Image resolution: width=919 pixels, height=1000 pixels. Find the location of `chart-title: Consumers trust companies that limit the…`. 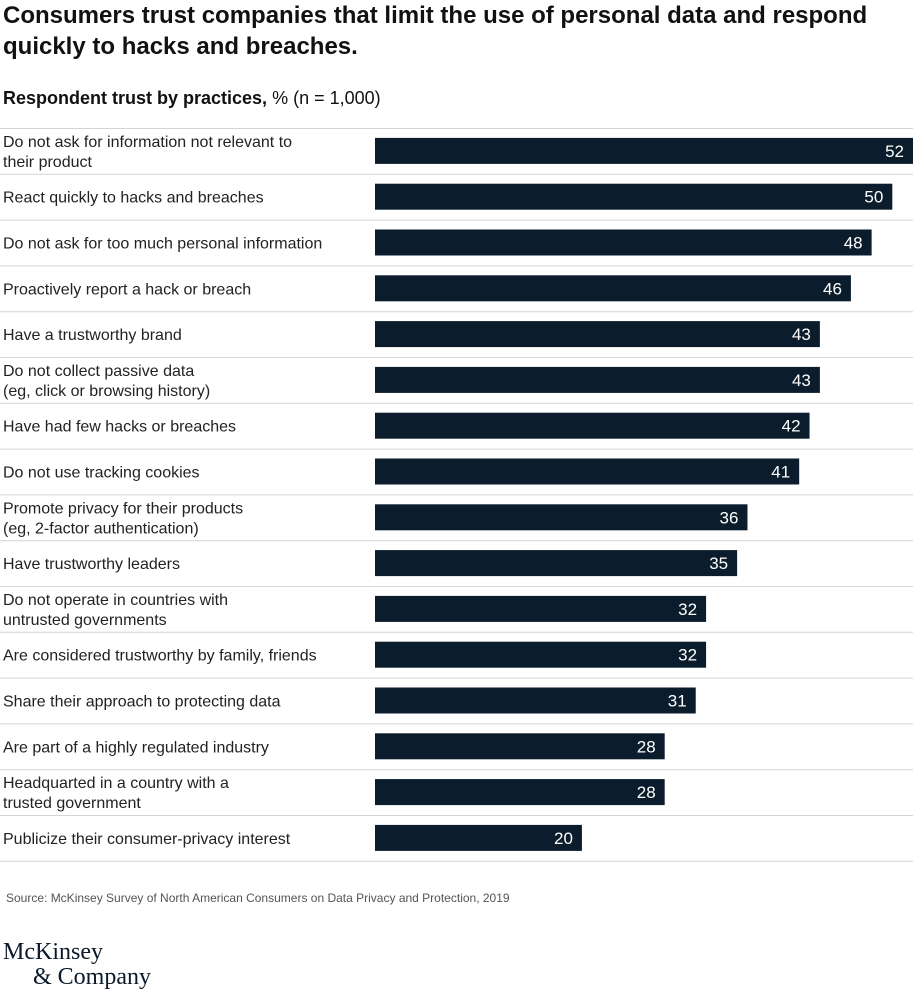

chart-title: Consumers trust companies that limit the… is located at coordinates (435, 31).